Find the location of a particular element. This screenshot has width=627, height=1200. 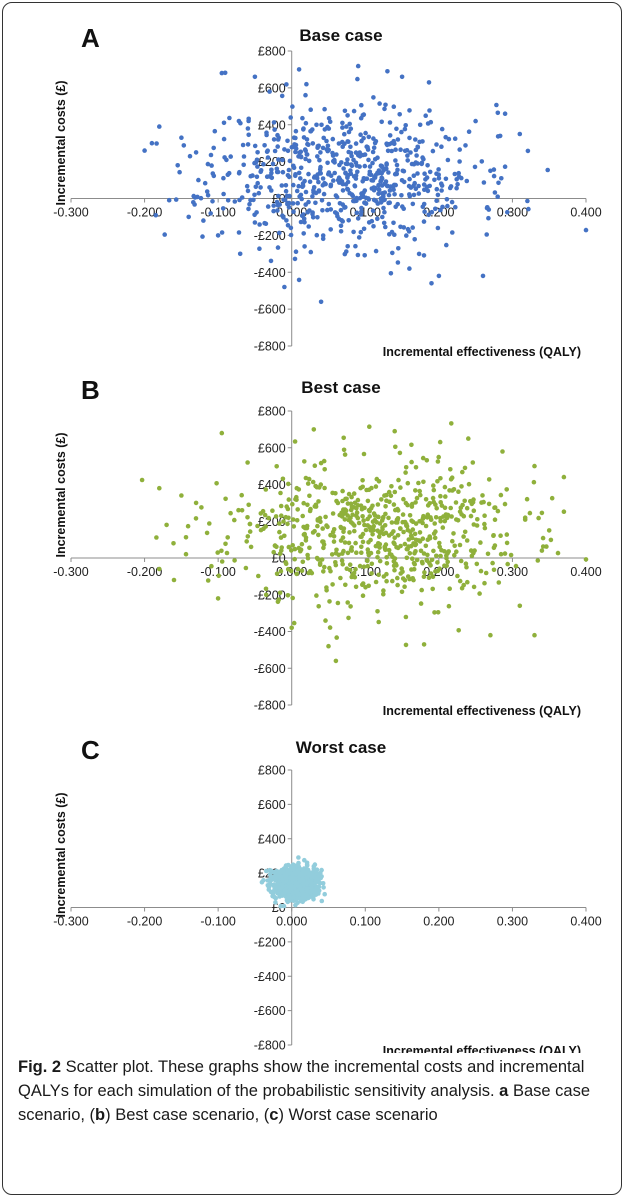

x-tick-label: -0.100 is located at coordinates (217, 213).